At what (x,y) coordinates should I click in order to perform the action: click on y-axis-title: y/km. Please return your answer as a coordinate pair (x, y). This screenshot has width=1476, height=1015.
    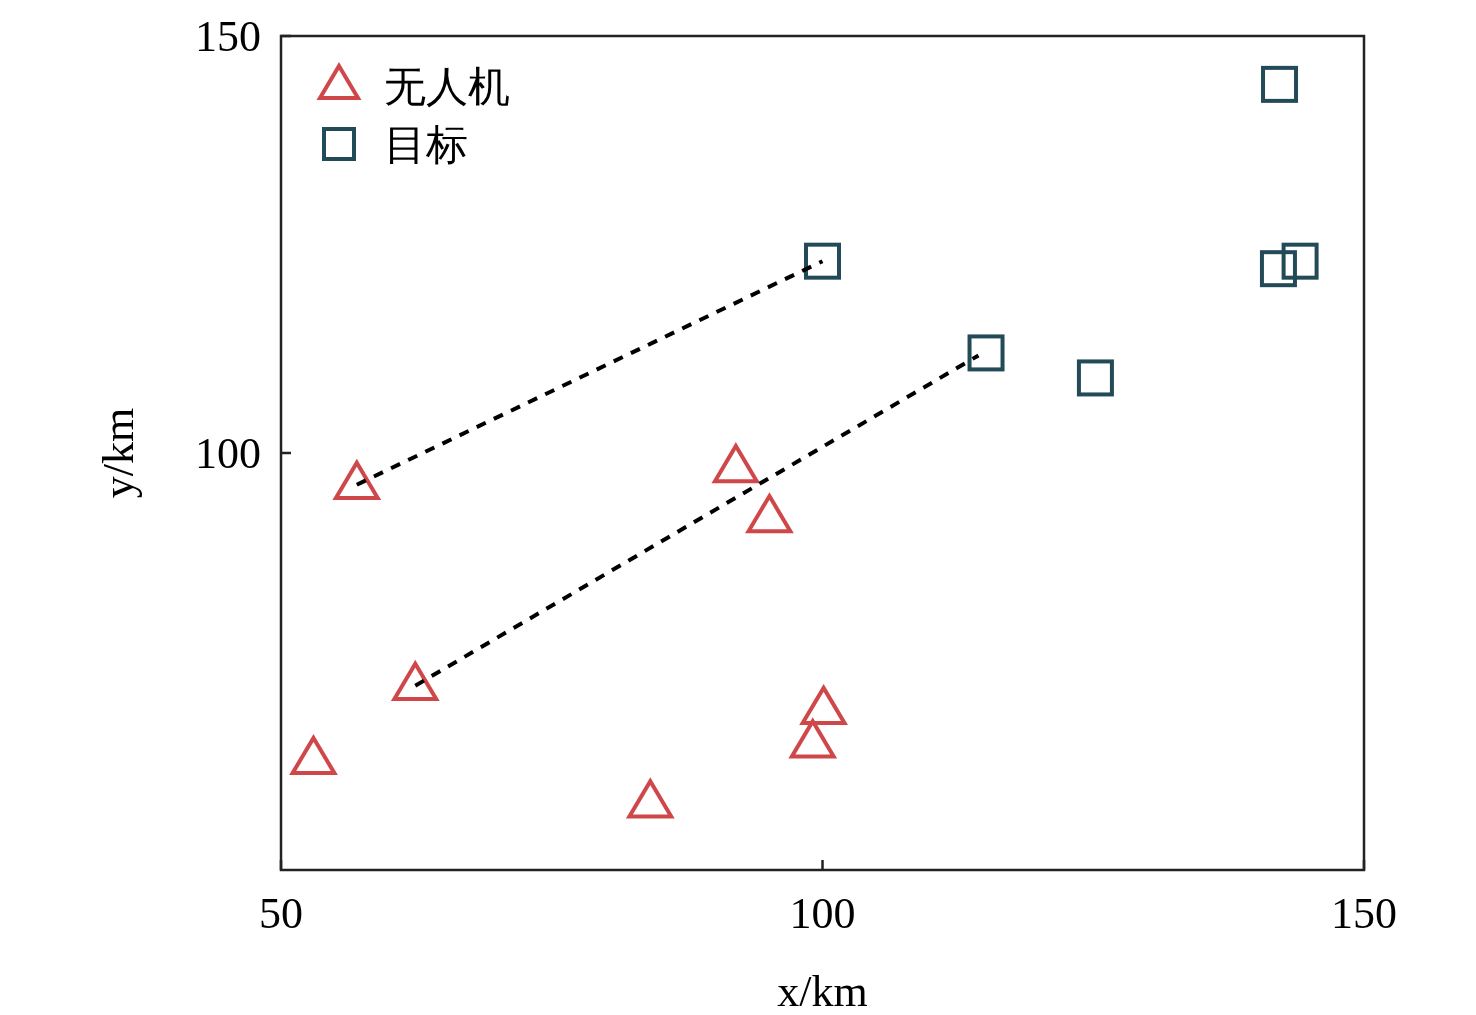
    Looking at the image, I should click on (118, 453).